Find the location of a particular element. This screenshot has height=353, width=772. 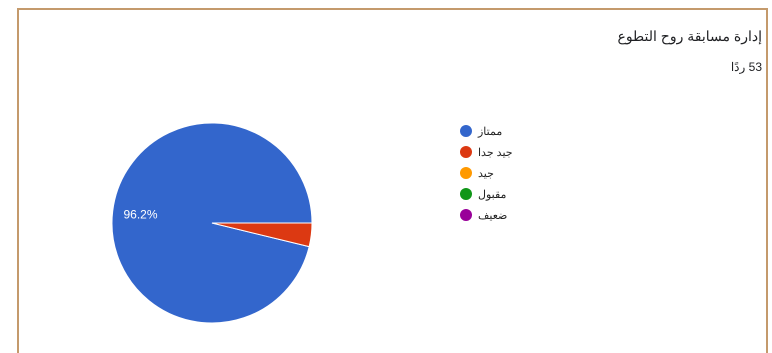

legend-label-4: مقبول is located at coordinates (492, 195).